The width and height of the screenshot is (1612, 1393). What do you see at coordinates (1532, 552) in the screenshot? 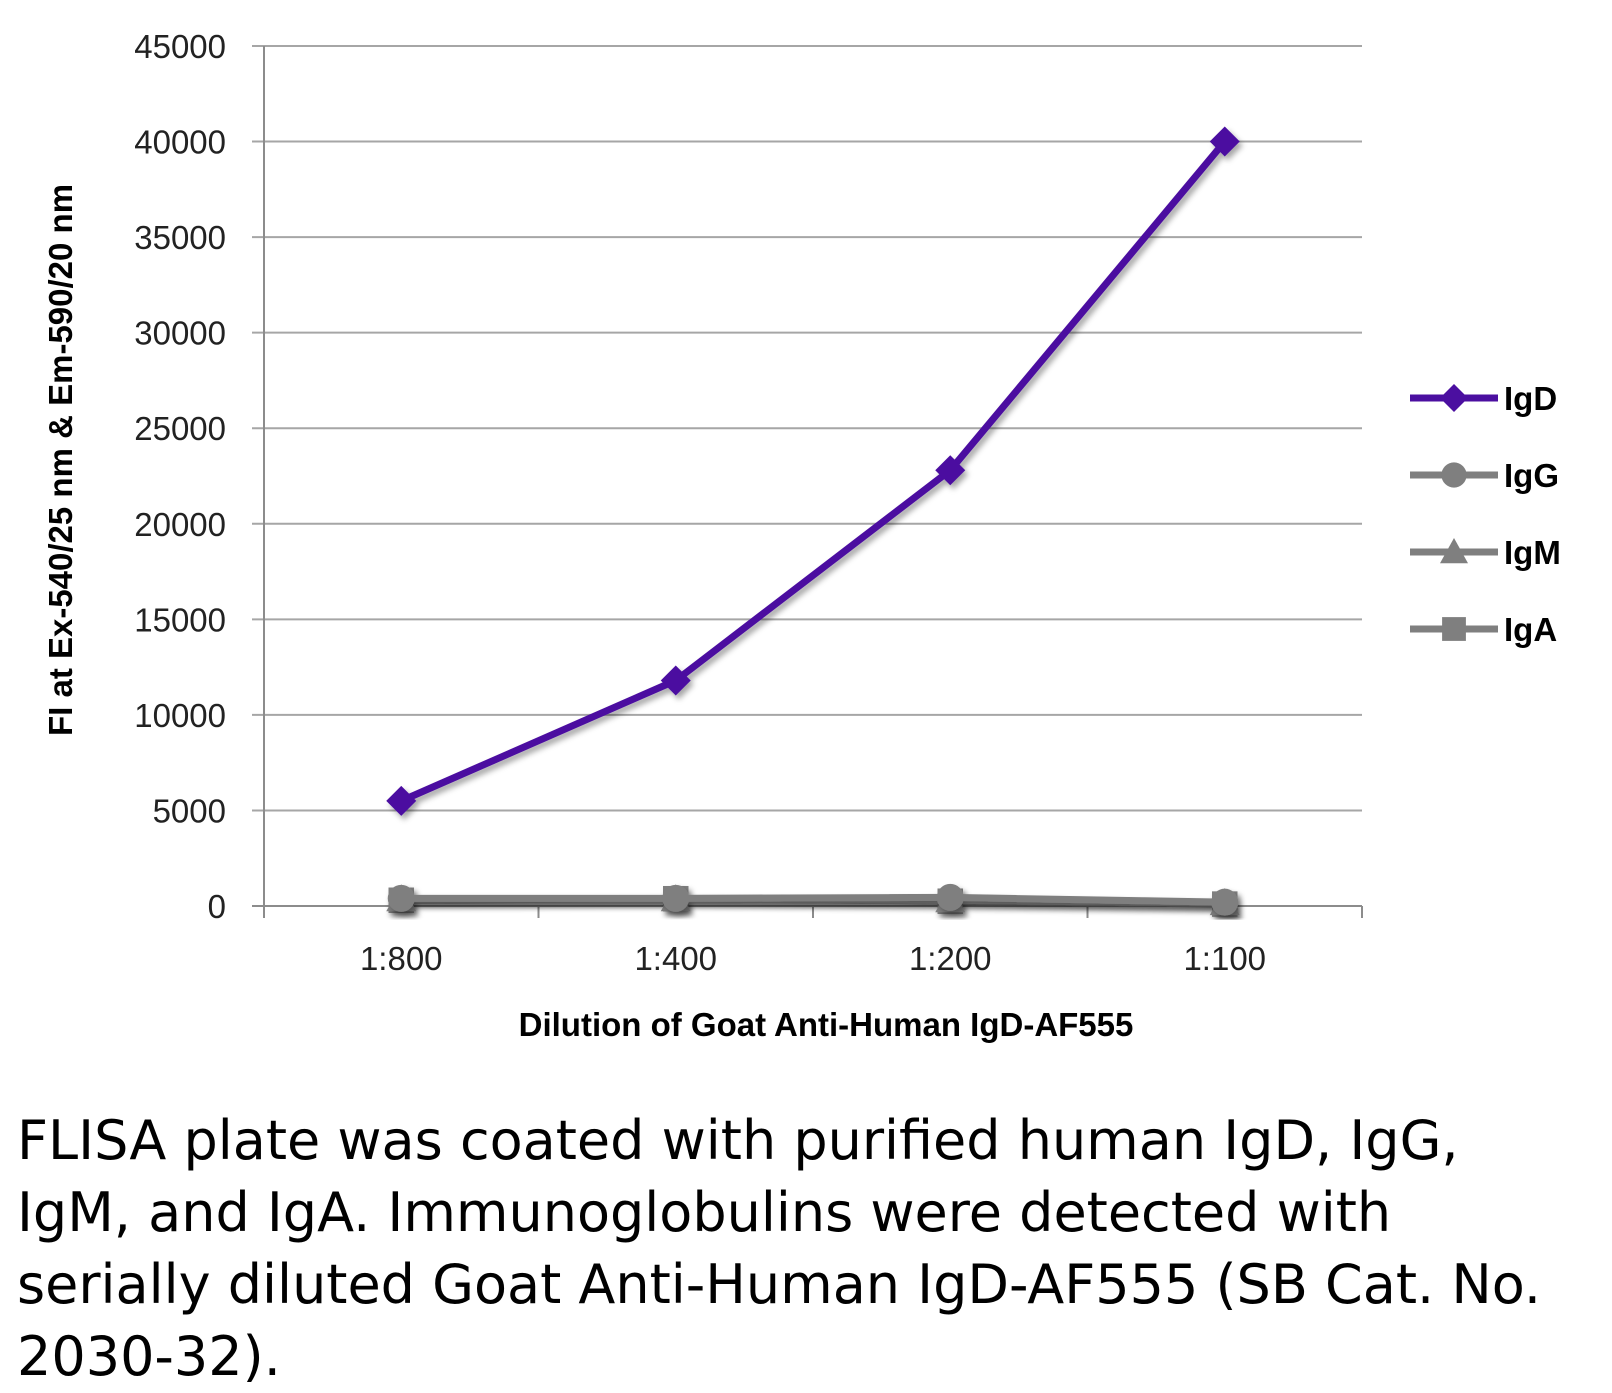
I see `legend-label: IgM` at bounding box center [1532, 552].